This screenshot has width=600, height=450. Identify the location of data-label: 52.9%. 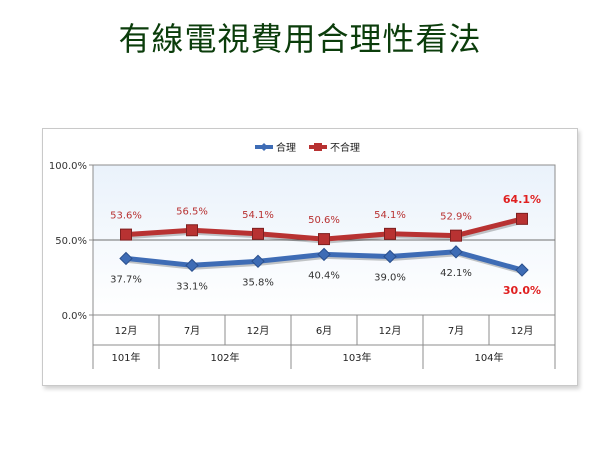
(456, 217).